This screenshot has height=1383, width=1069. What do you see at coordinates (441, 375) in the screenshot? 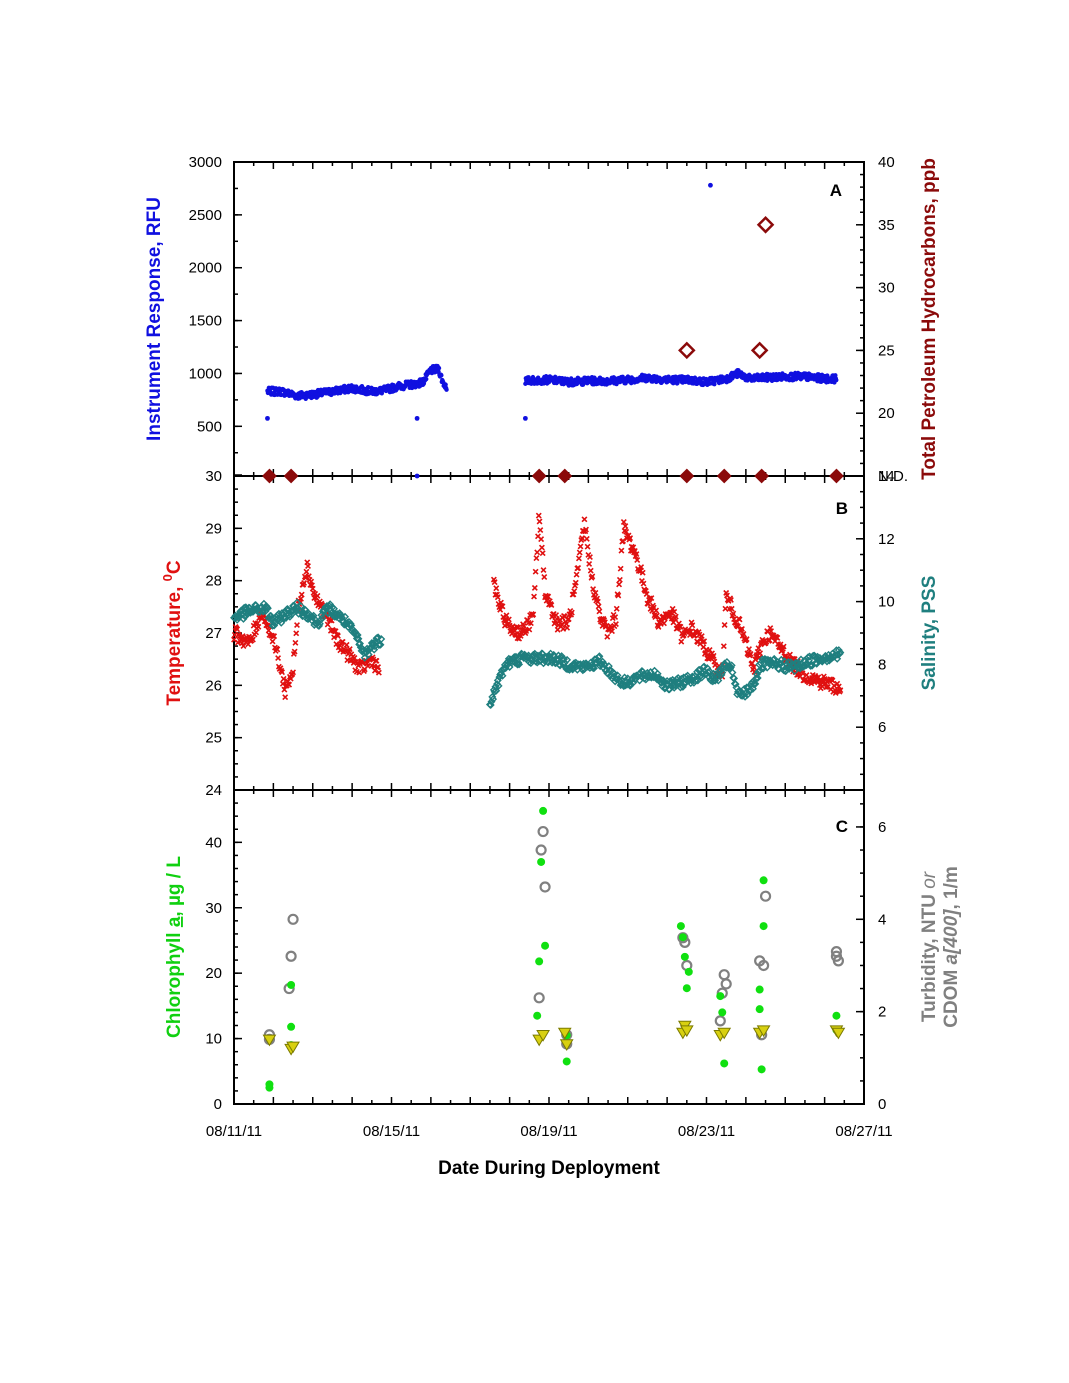
I see `rfu-point` at bounding box center [441, 375].